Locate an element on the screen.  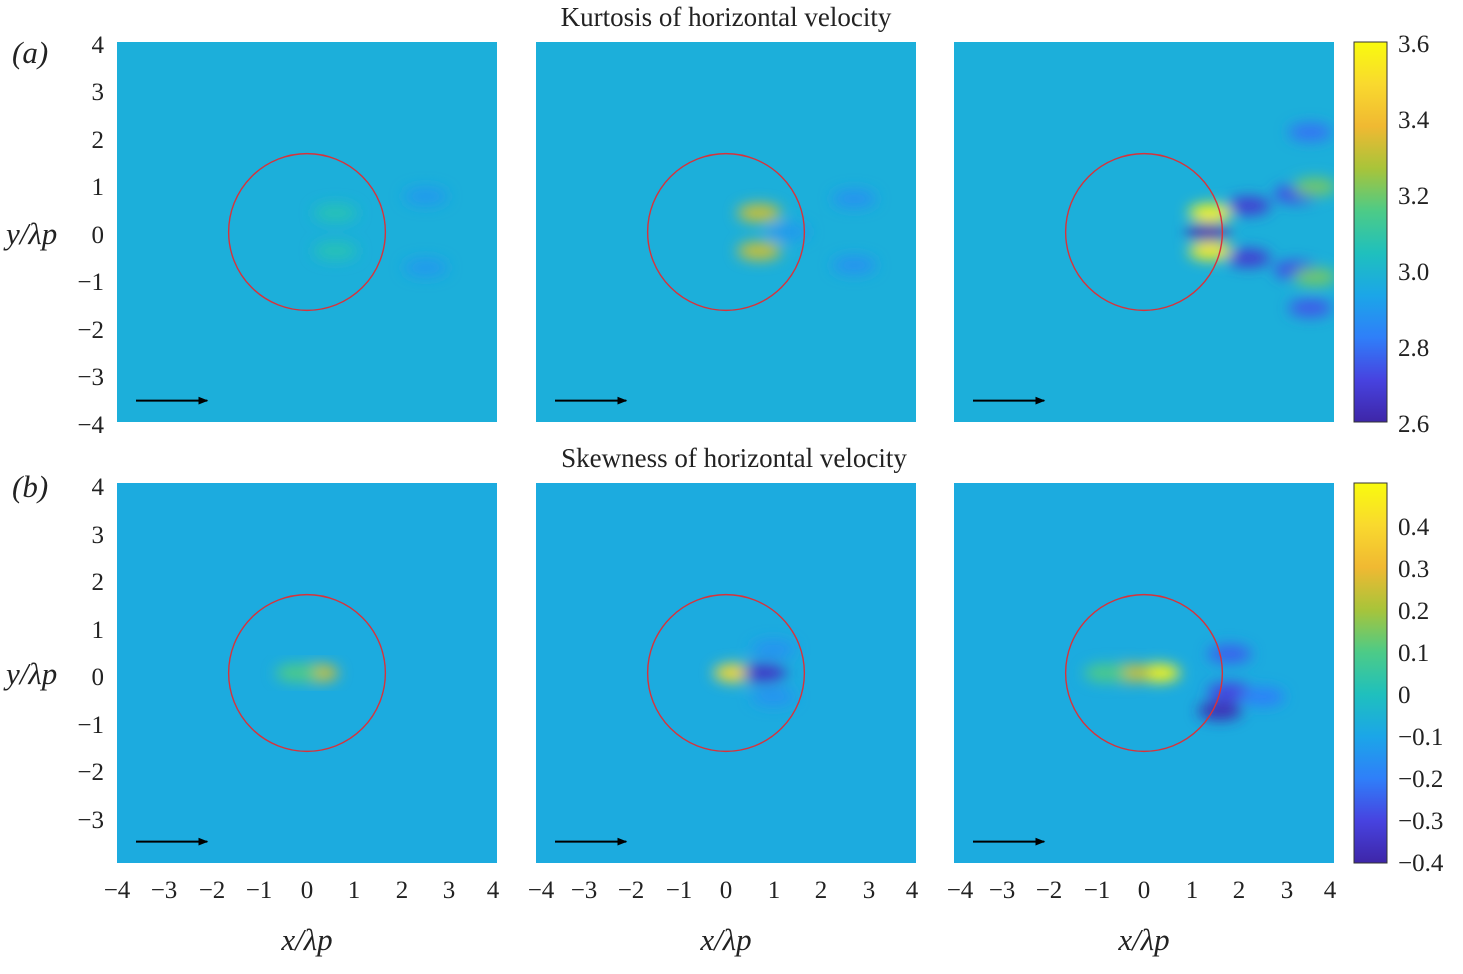
x-tick-label: 4 is located at coordinates (1330, 890).